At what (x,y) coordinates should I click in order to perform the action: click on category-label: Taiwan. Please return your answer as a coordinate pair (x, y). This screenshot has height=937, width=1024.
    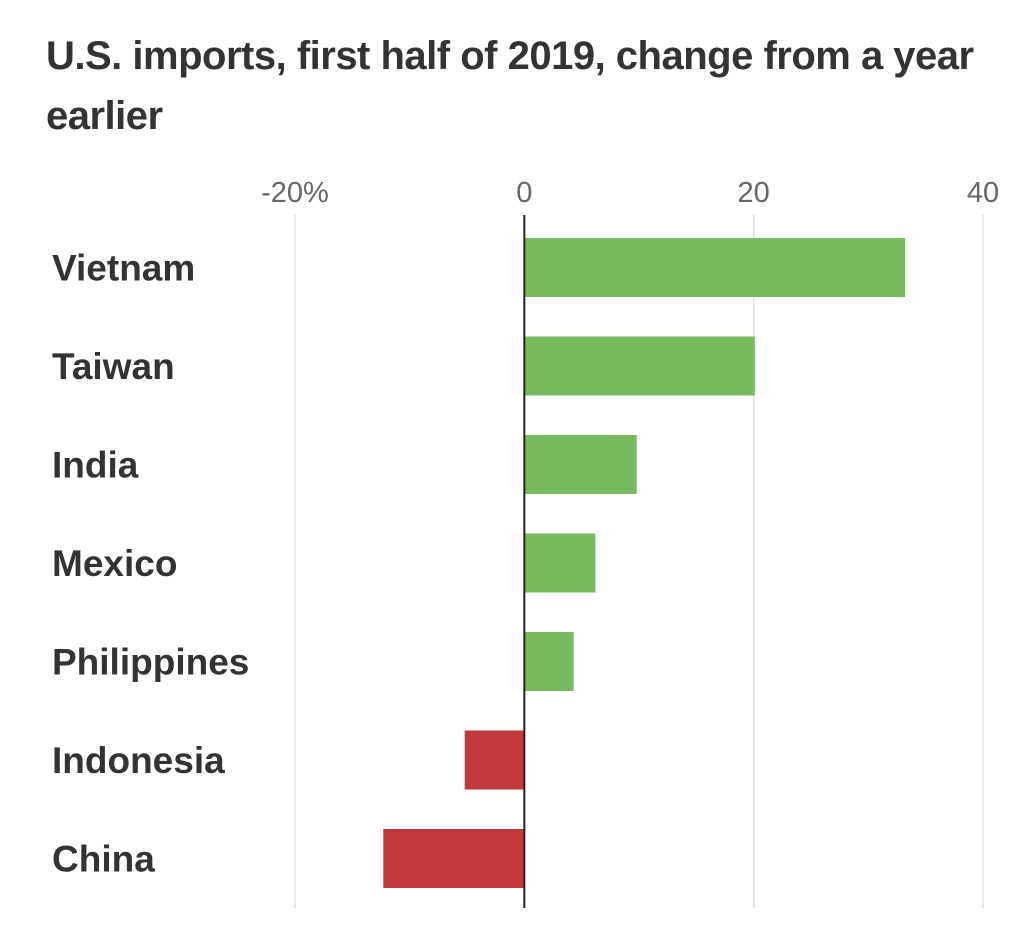
    Looking at the image, I should click on (113, 366).